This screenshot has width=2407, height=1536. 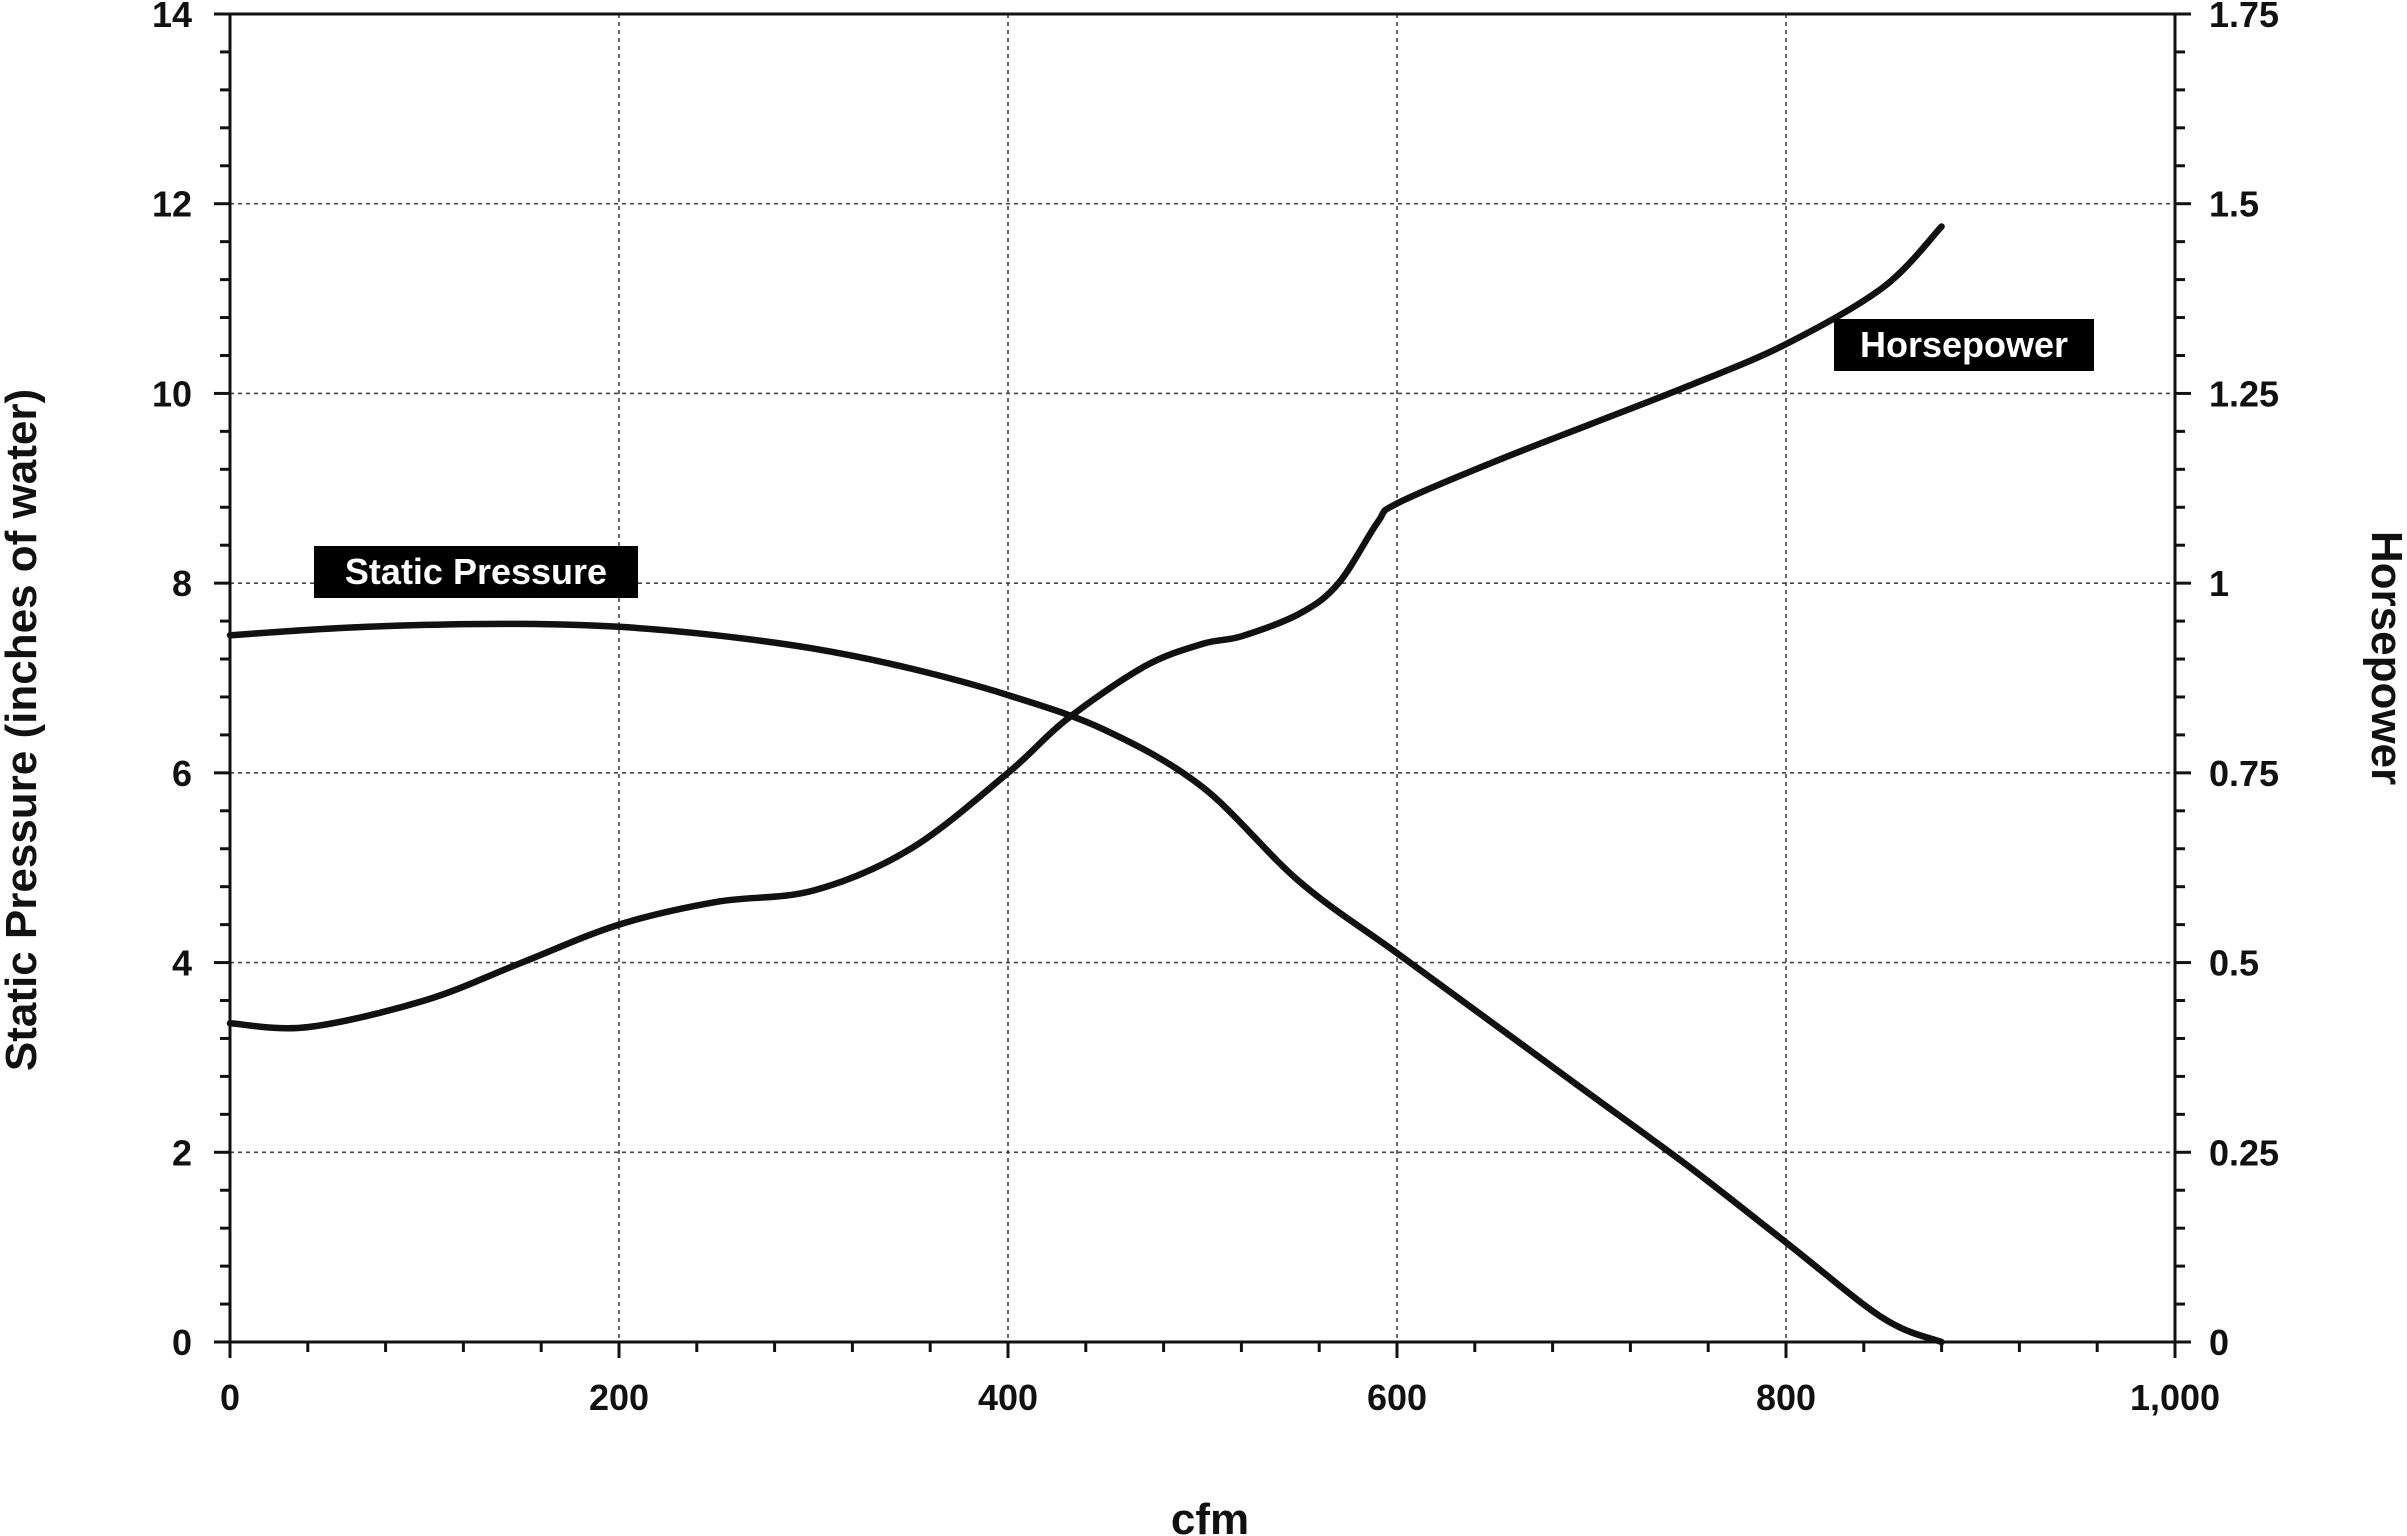 What do you see at coordinates (2219, 583) in the screenshot?
I see `y2-tick-label: 1` at bounding box center [2219, 583].